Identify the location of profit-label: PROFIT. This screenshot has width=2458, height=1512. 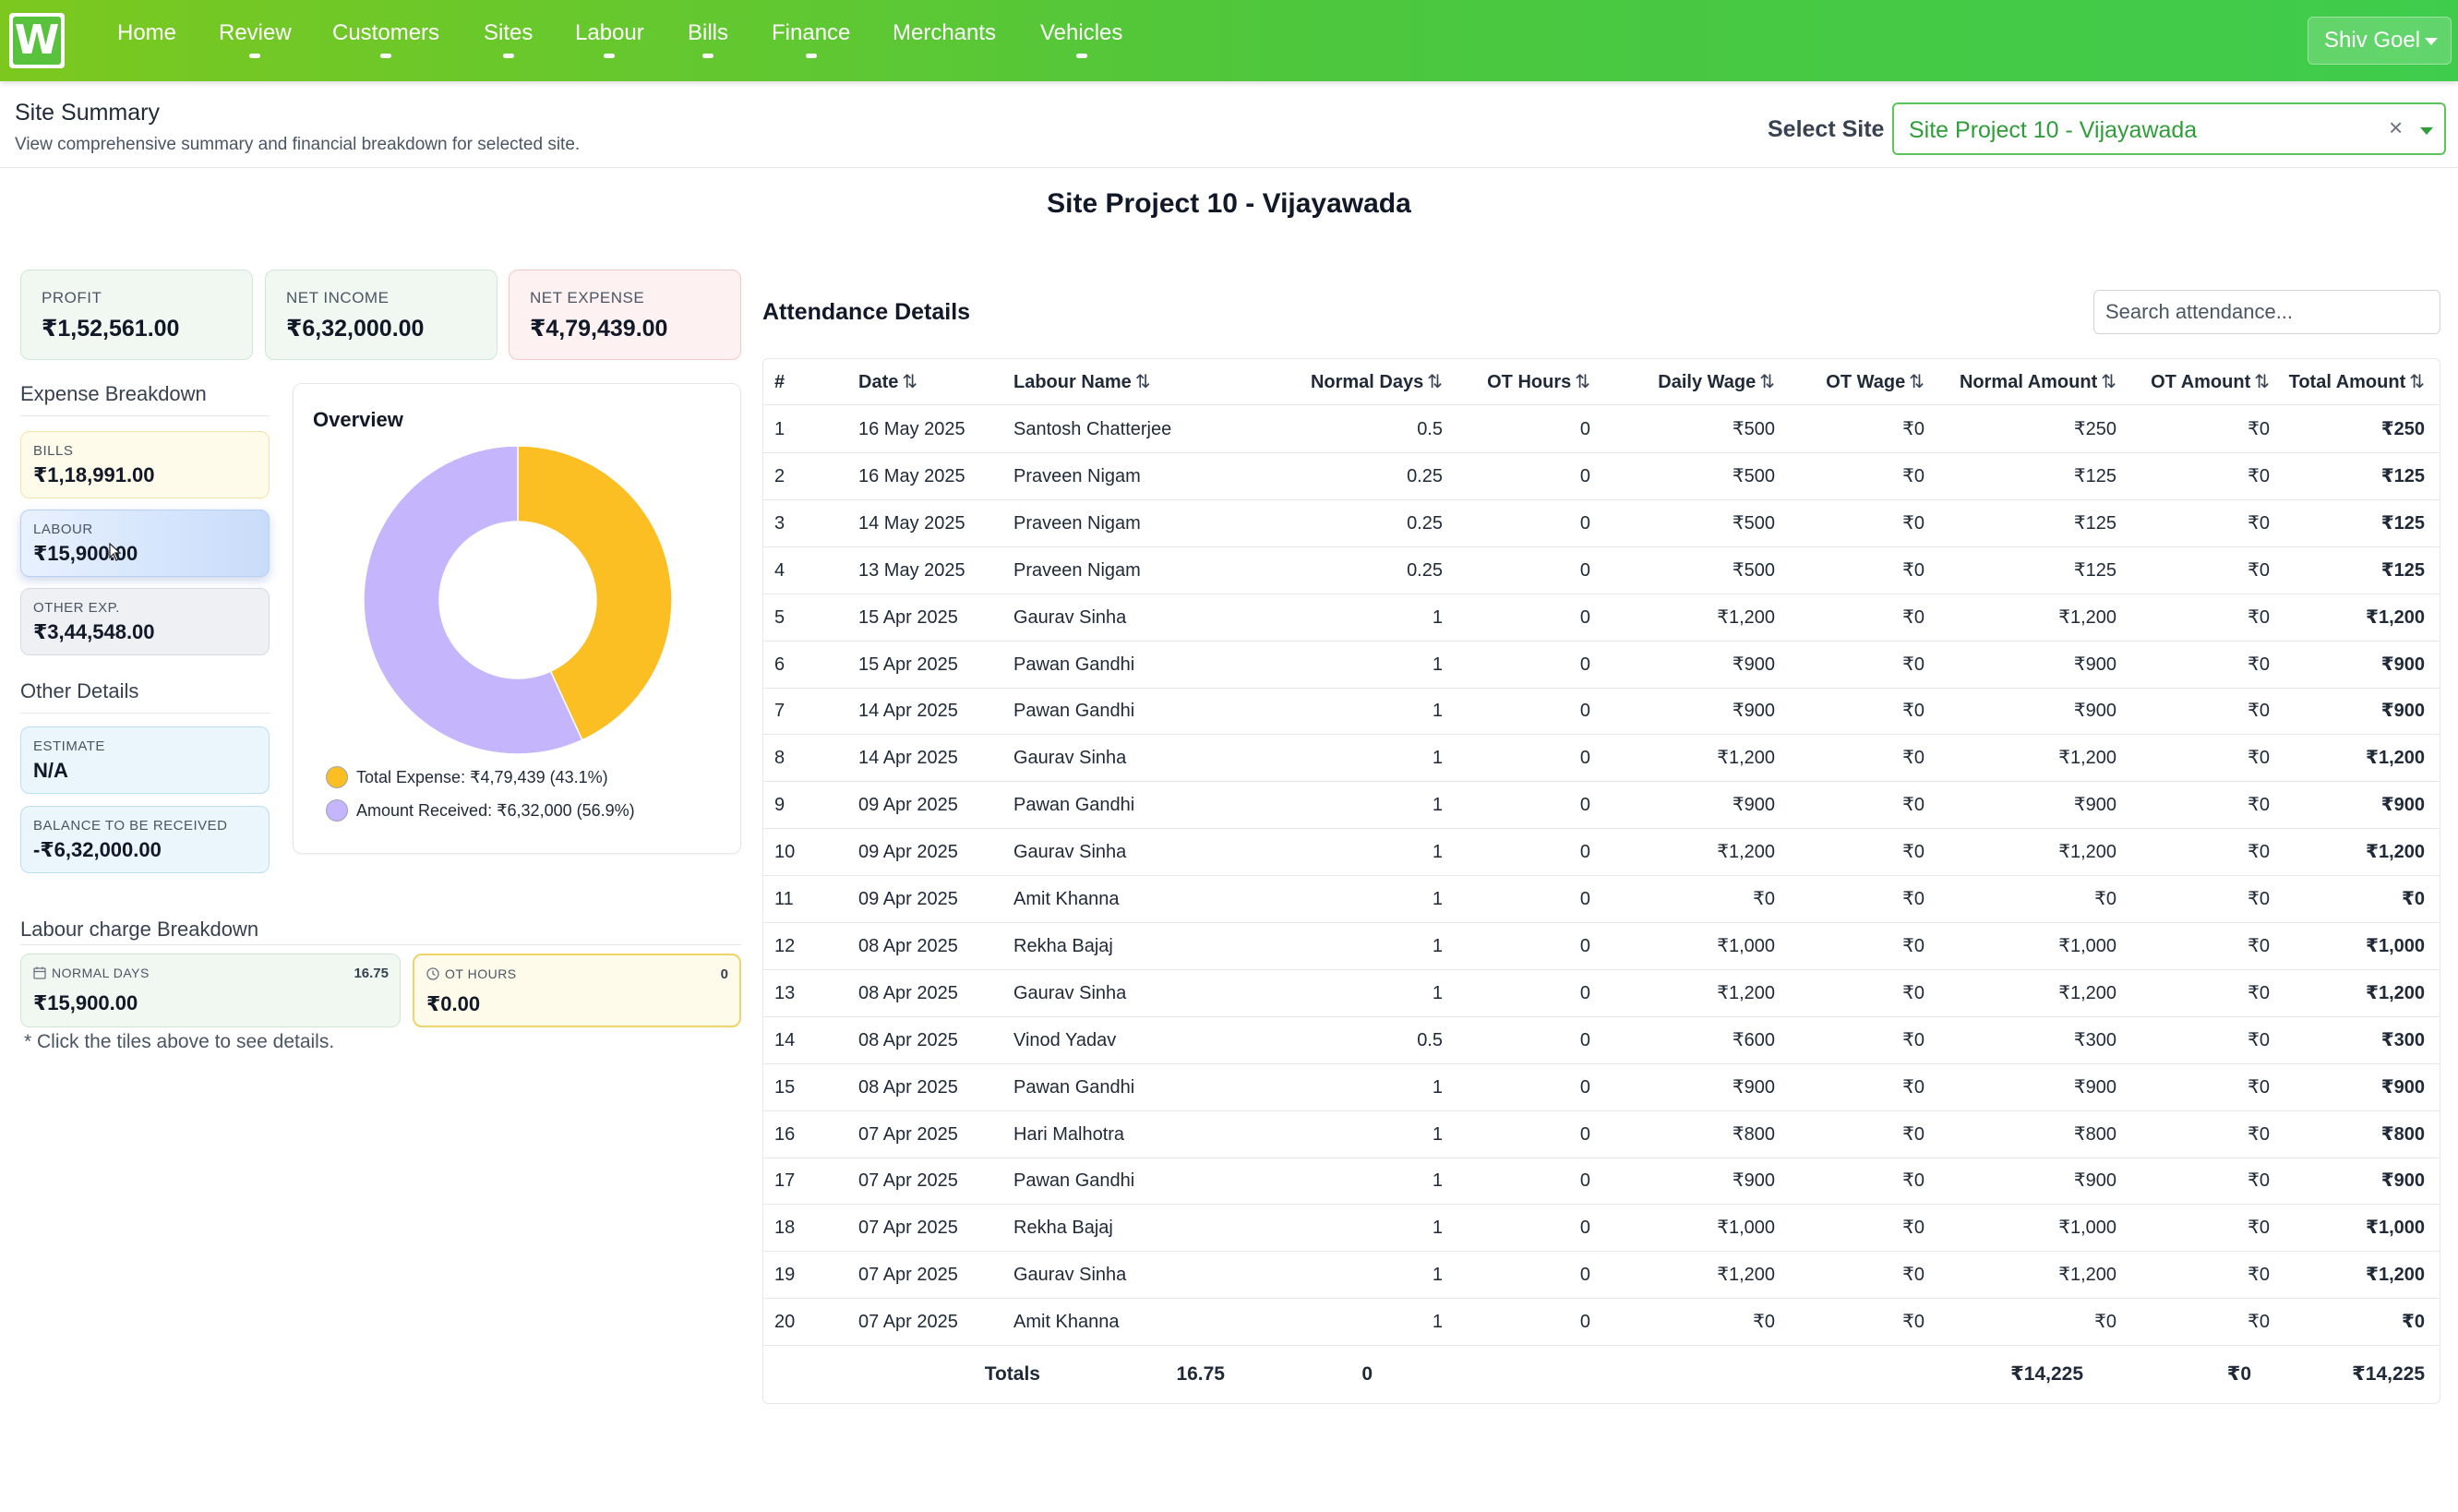
(72, 297).